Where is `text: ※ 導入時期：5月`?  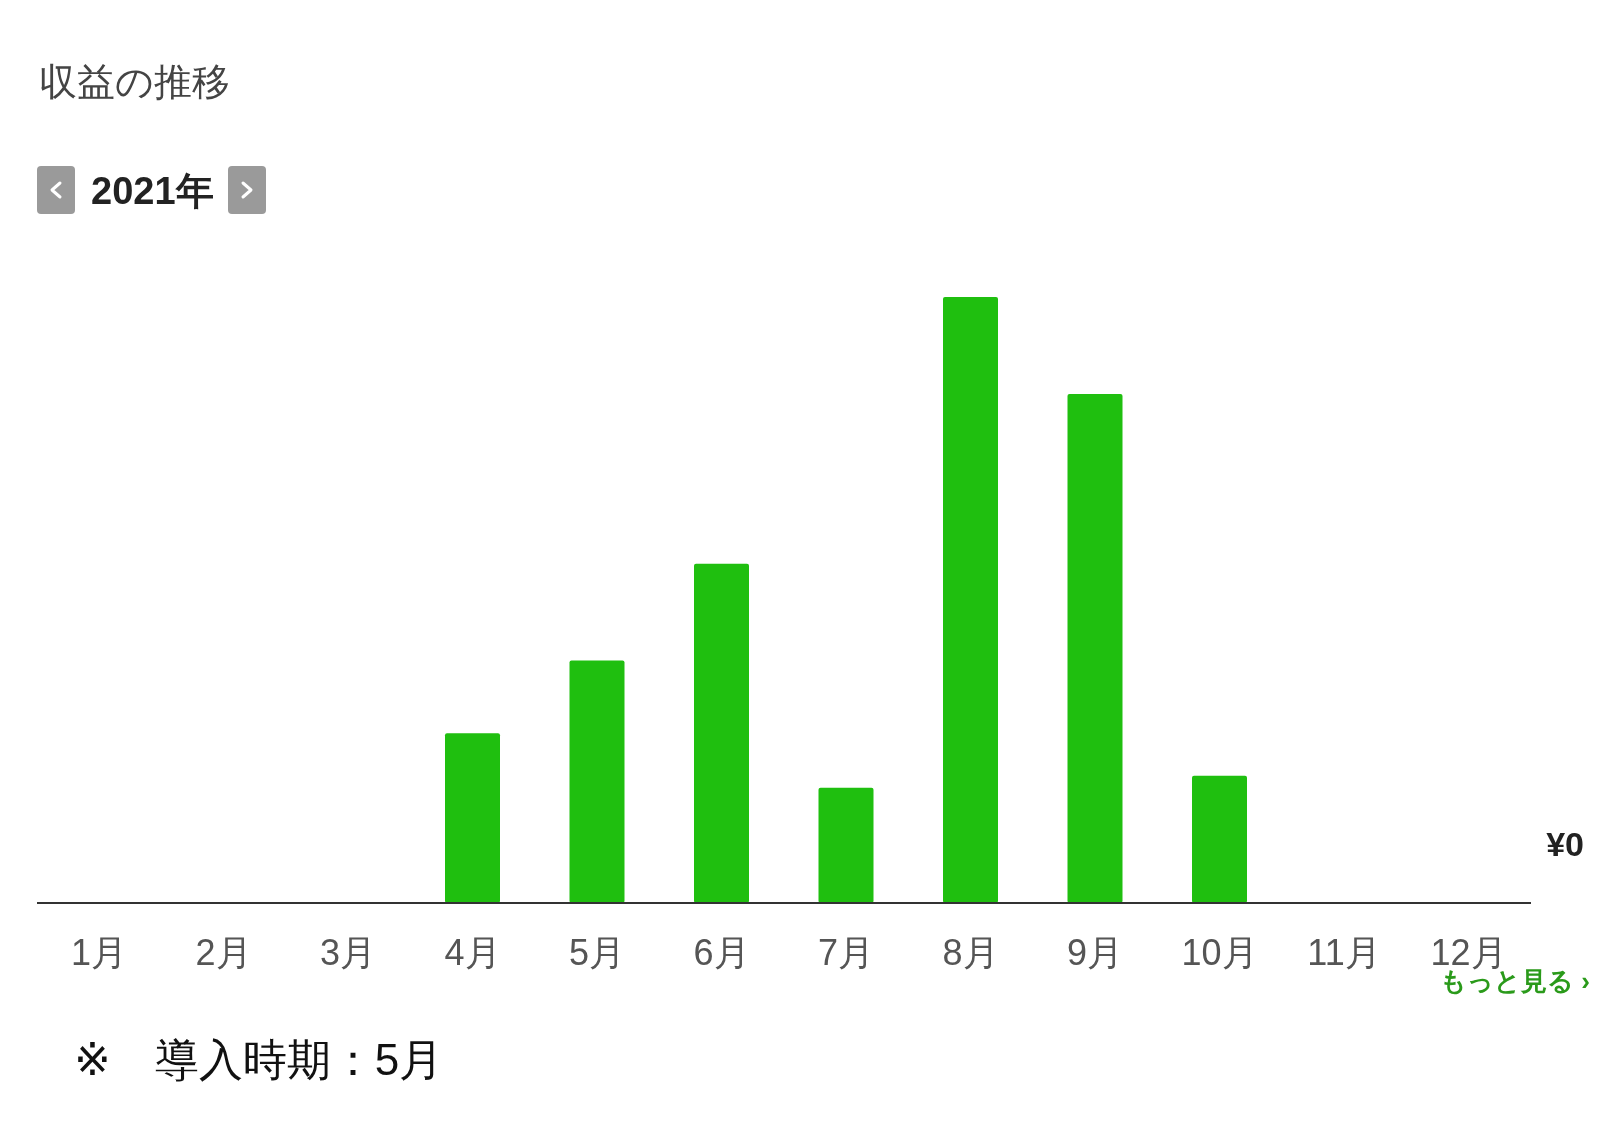 text: ※ 導入時期：5月 is located at coordinates (259, 1059).